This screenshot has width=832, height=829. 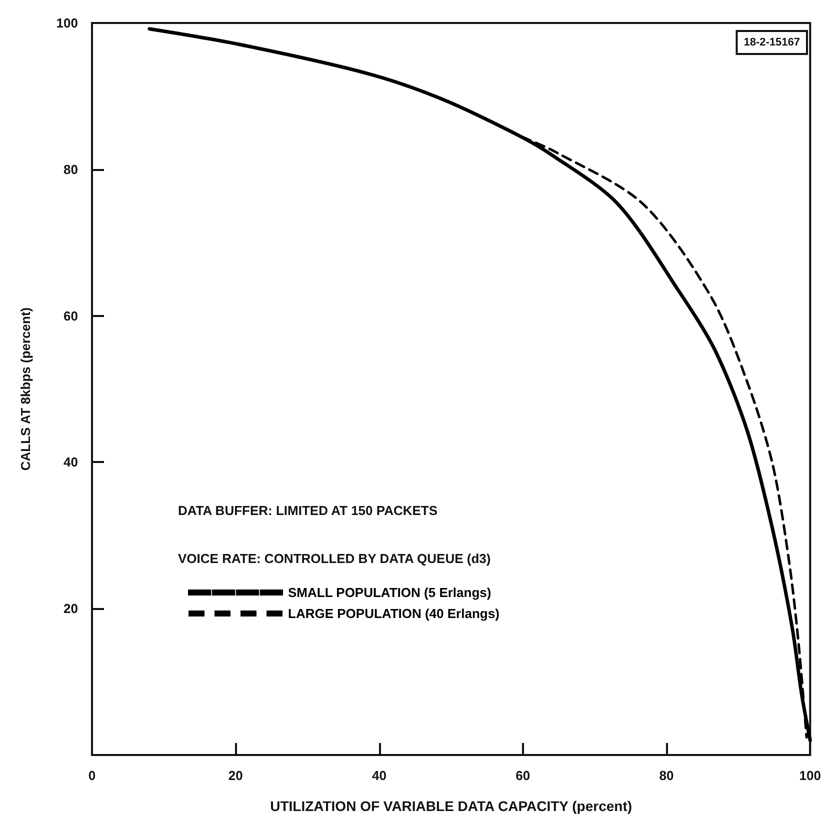 What do you see at coordinates (334, 558) in the screenshot?
I see `annotation: VOICE RATE: CONTROLLED BY DATA QUEUE (d3)` at bounding box center [334, 558].